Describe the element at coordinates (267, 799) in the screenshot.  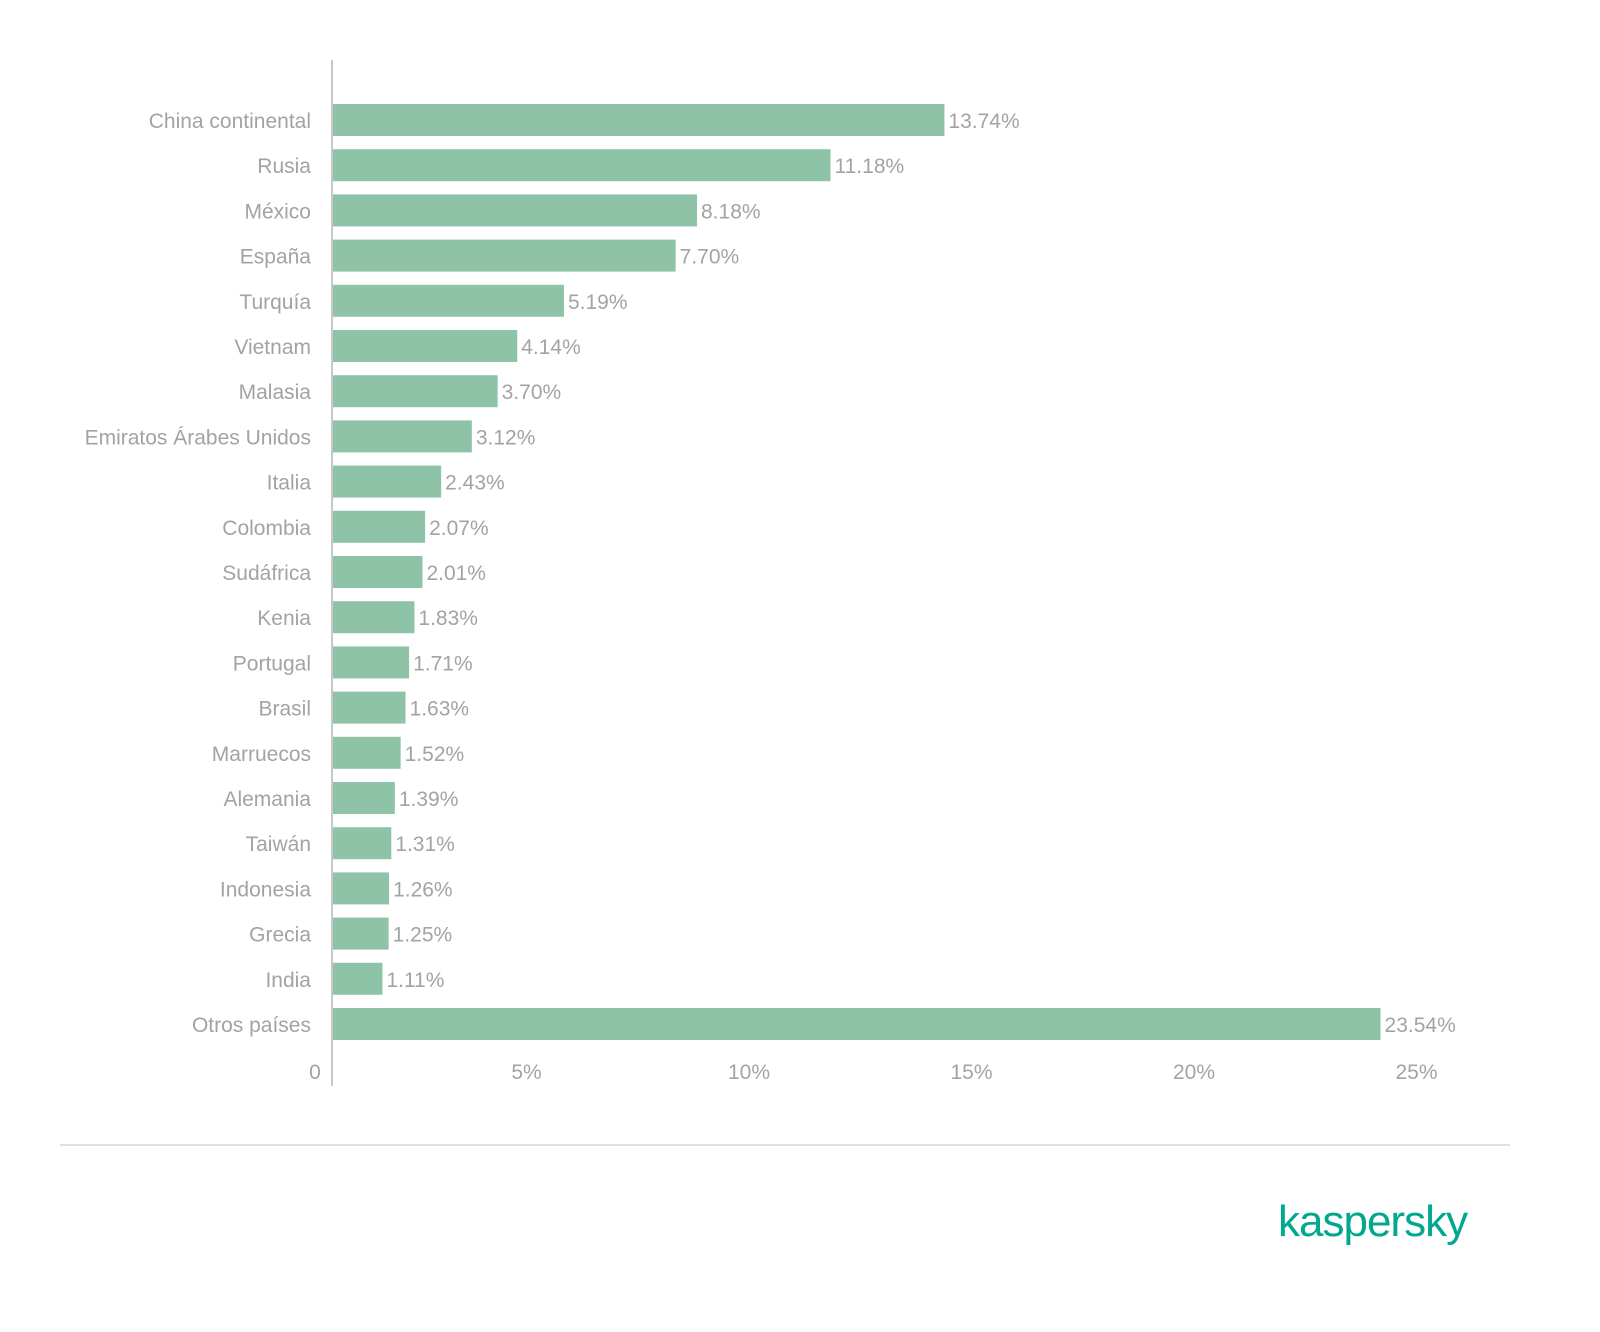
I see `category-label: Alemania` at that location.